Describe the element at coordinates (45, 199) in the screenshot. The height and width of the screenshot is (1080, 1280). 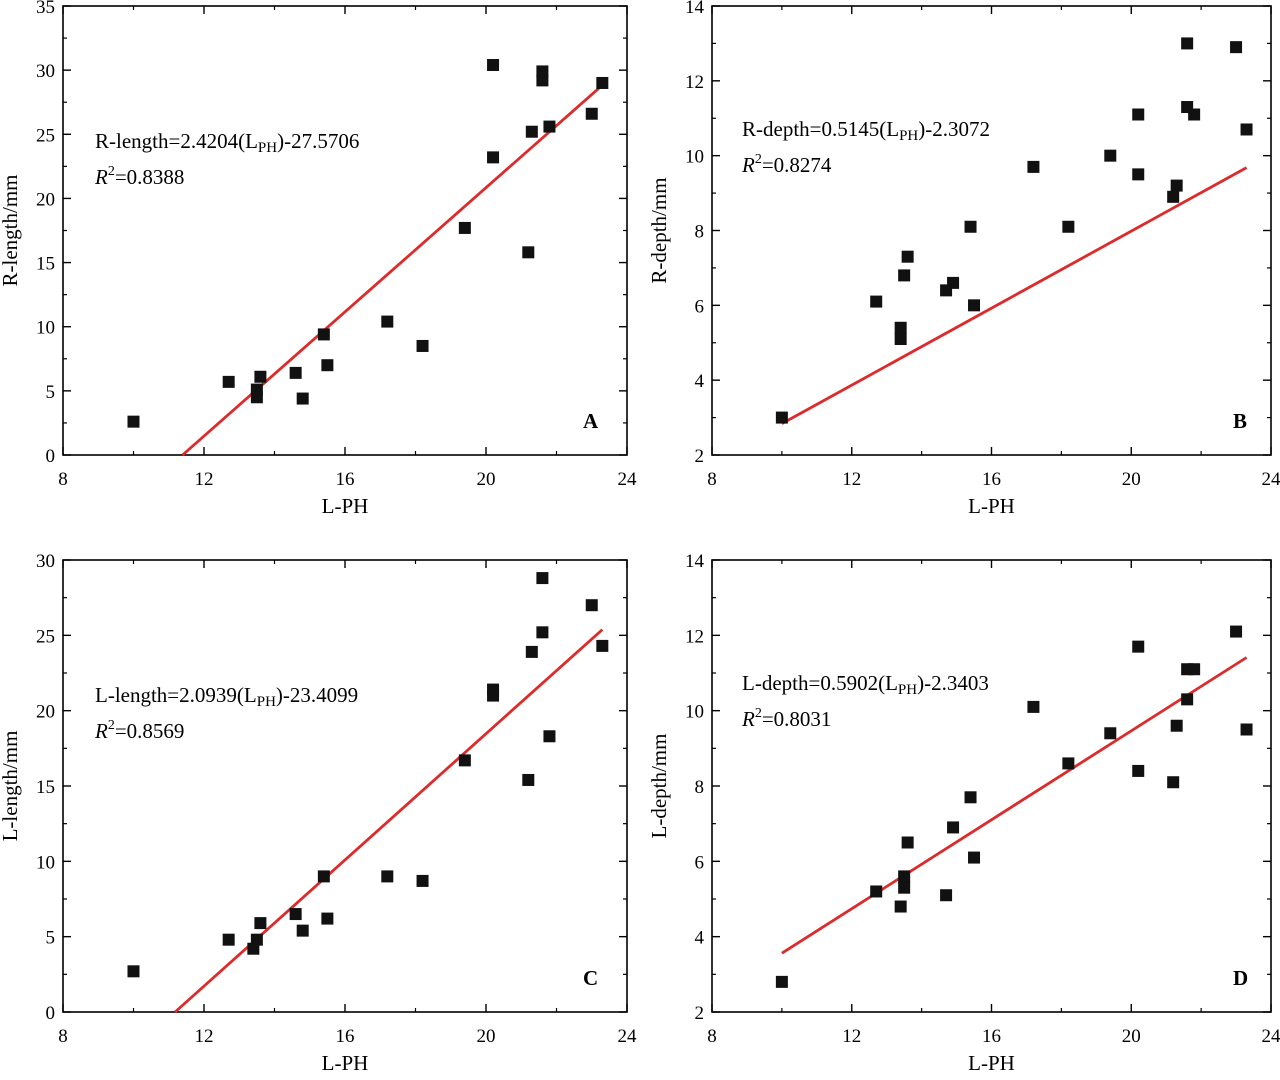
I see `y-tick-label: 20` at that location.